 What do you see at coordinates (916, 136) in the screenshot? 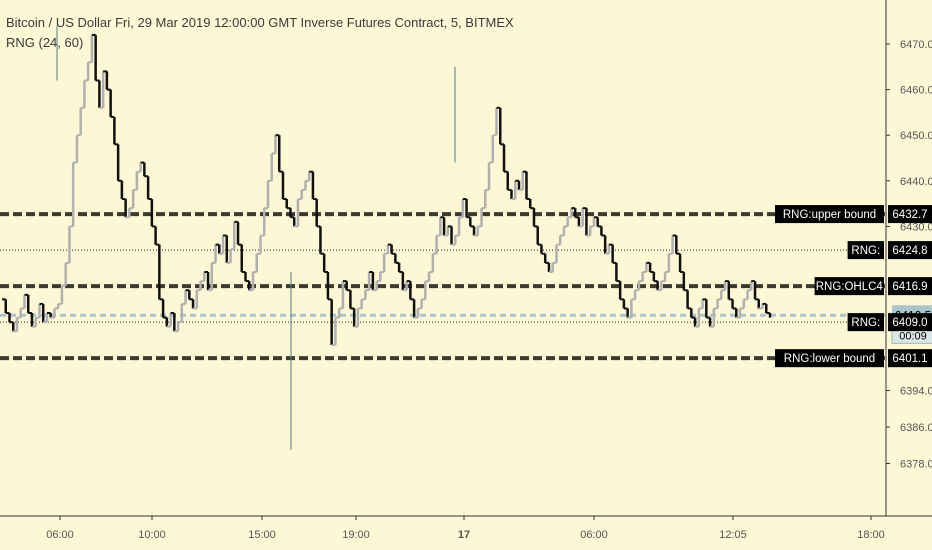
I see `y-tick-label: 6450.0` at bounding box center [916, 136].